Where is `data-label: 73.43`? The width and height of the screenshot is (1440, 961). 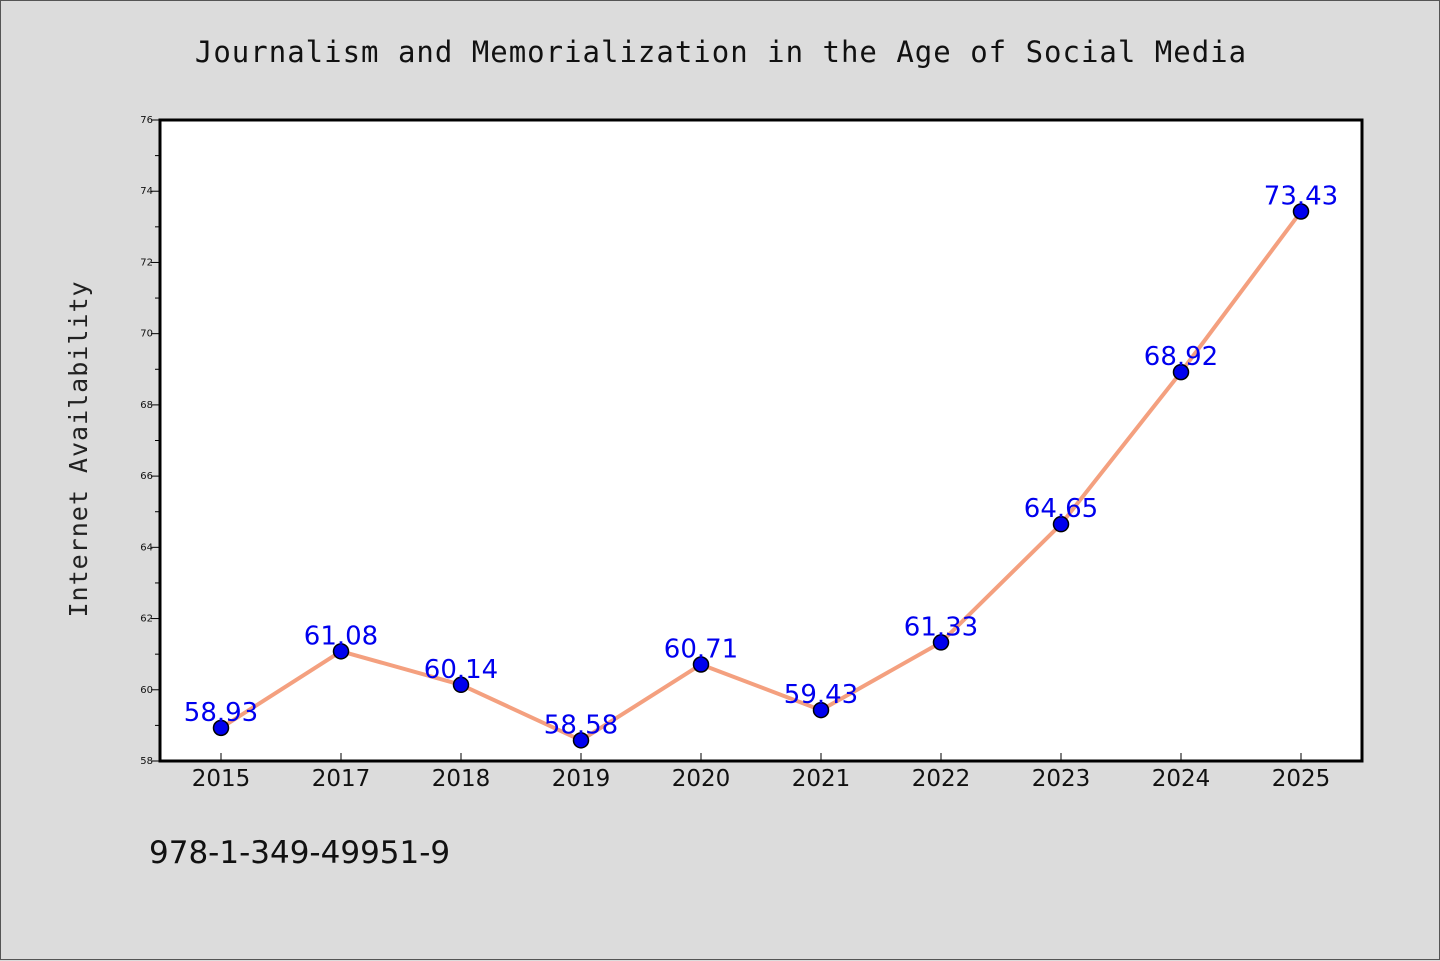
data-label: 73.43 is located at coordinates (1301, 197).